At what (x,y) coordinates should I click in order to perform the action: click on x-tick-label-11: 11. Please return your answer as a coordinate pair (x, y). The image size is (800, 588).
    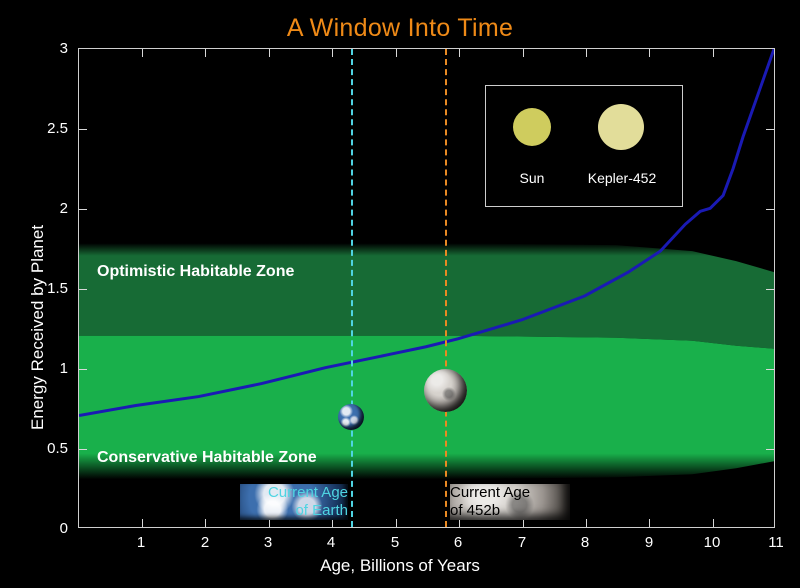
    Looking at the image, I should click on (776, 542).